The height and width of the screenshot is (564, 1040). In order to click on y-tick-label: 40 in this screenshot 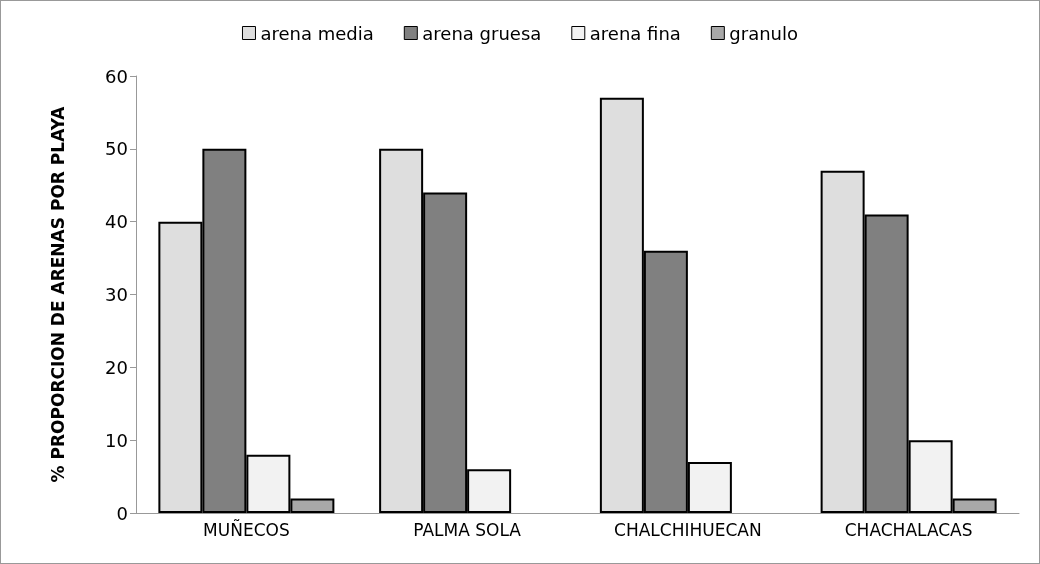, I will do `click(116, 222)`.